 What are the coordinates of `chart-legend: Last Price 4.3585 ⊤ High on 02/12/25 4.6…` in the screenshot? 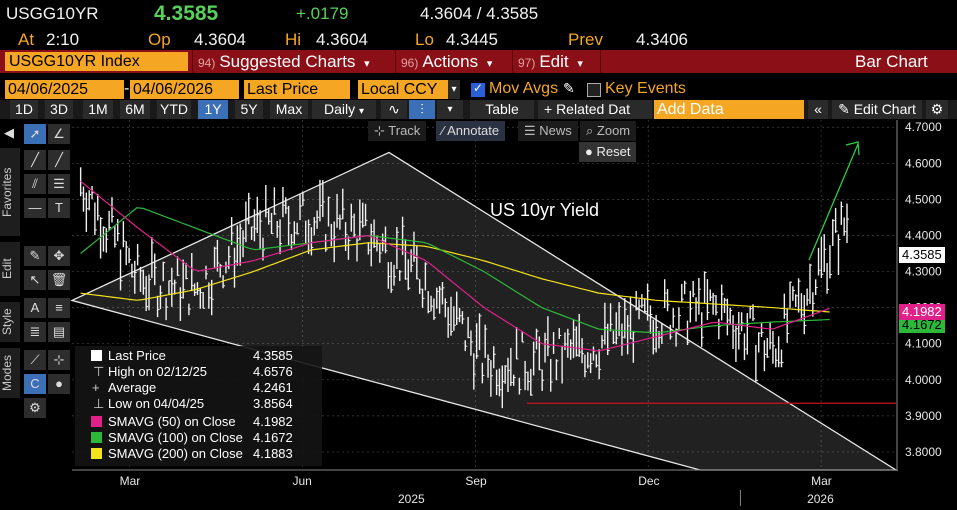 It's located at (198, 406).